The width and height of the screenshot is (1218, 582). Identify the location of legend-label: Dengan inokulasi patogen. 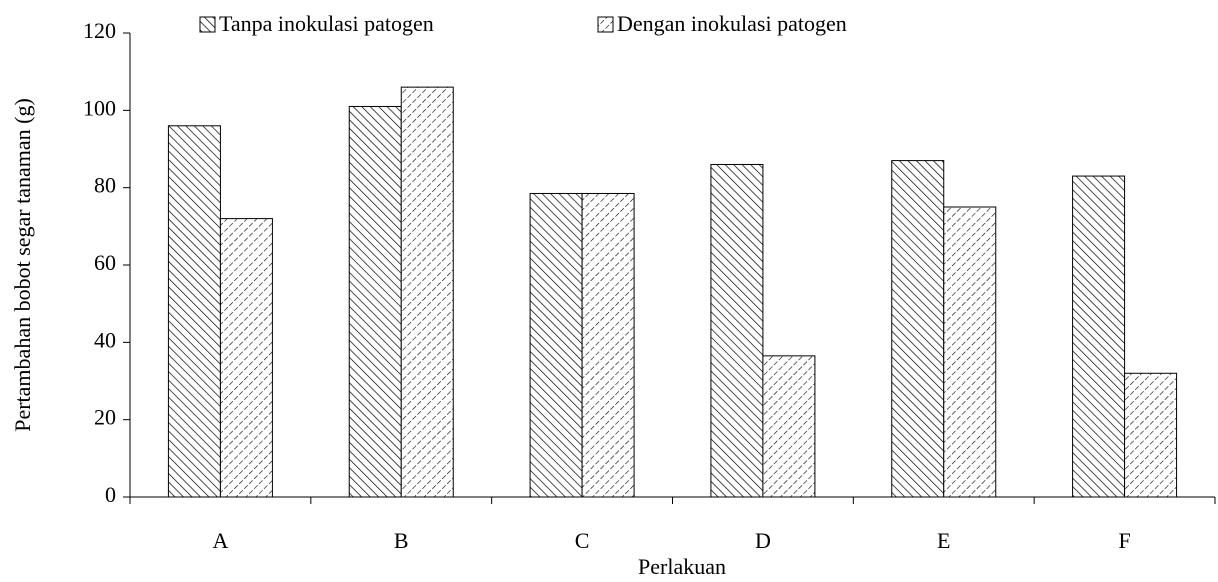
(732, 23).